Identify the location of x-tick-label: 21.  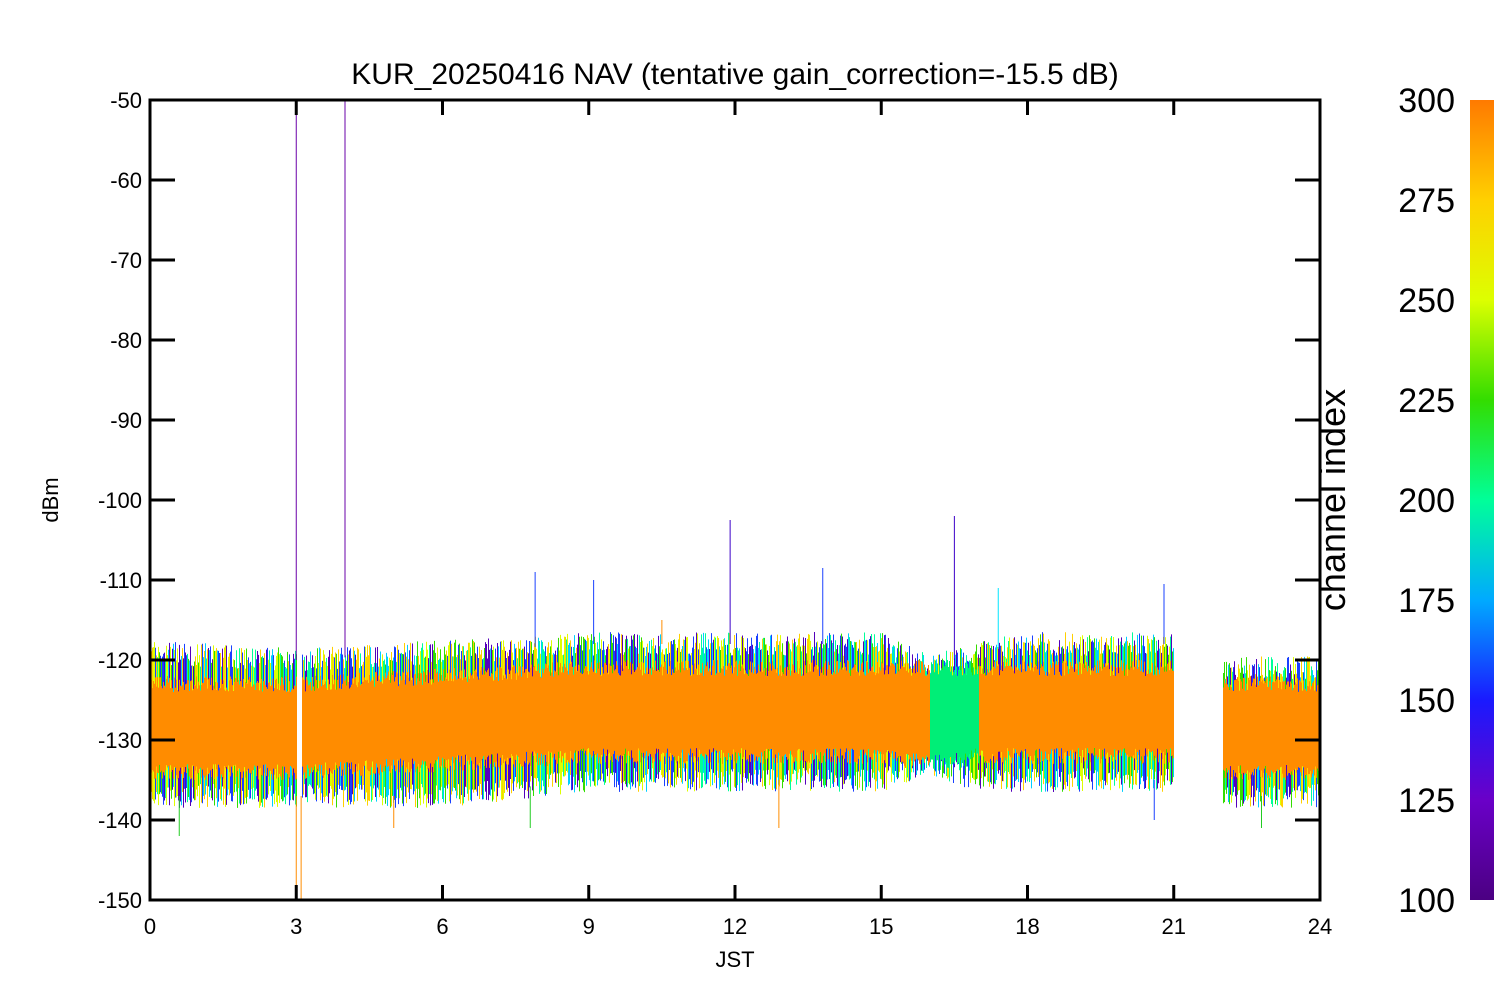
(1174, 926).